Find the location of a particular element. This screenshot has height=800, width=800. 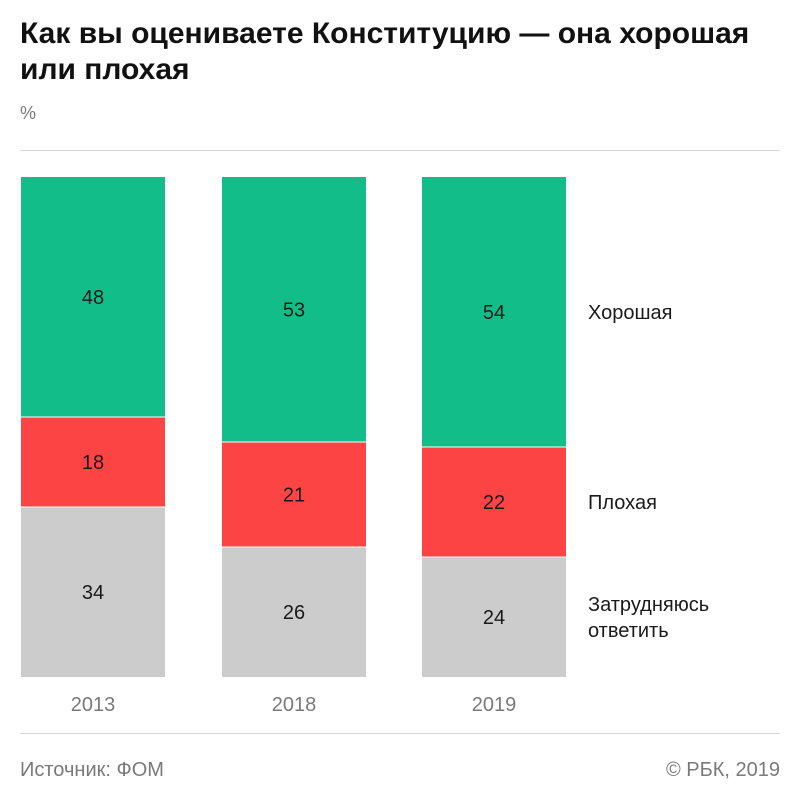

data-label-2019-2: 24 is located at coordinates (494, 618).